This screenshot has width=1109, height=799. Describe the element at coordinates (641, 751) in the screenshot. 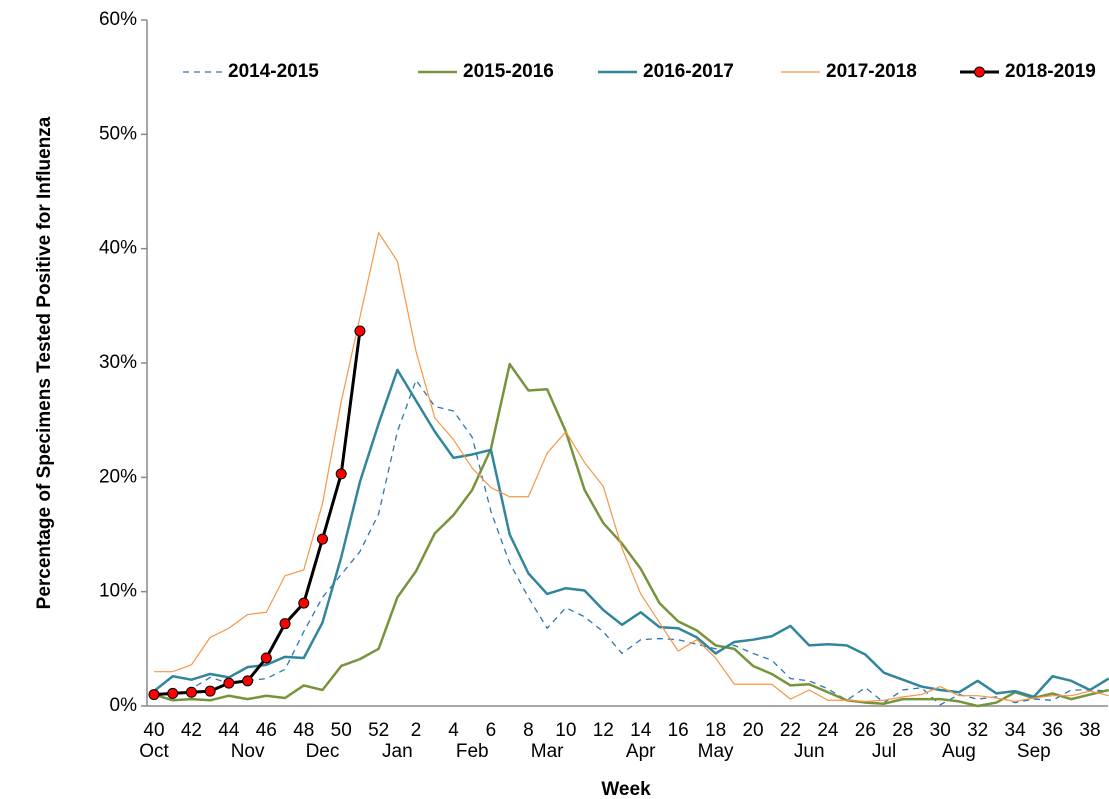

I see `month-label: Apr` at that location.